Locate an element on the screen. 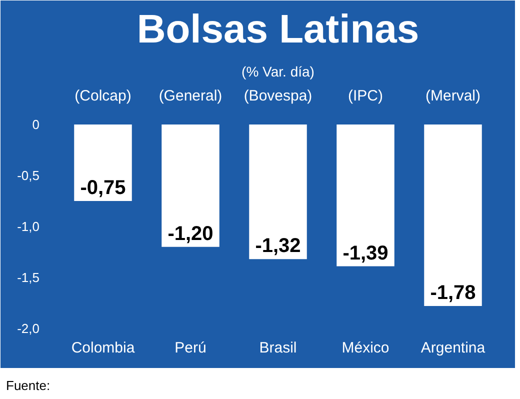 The image size is (520, 399). x-tick-label: México is located at coordinates (366, 348).